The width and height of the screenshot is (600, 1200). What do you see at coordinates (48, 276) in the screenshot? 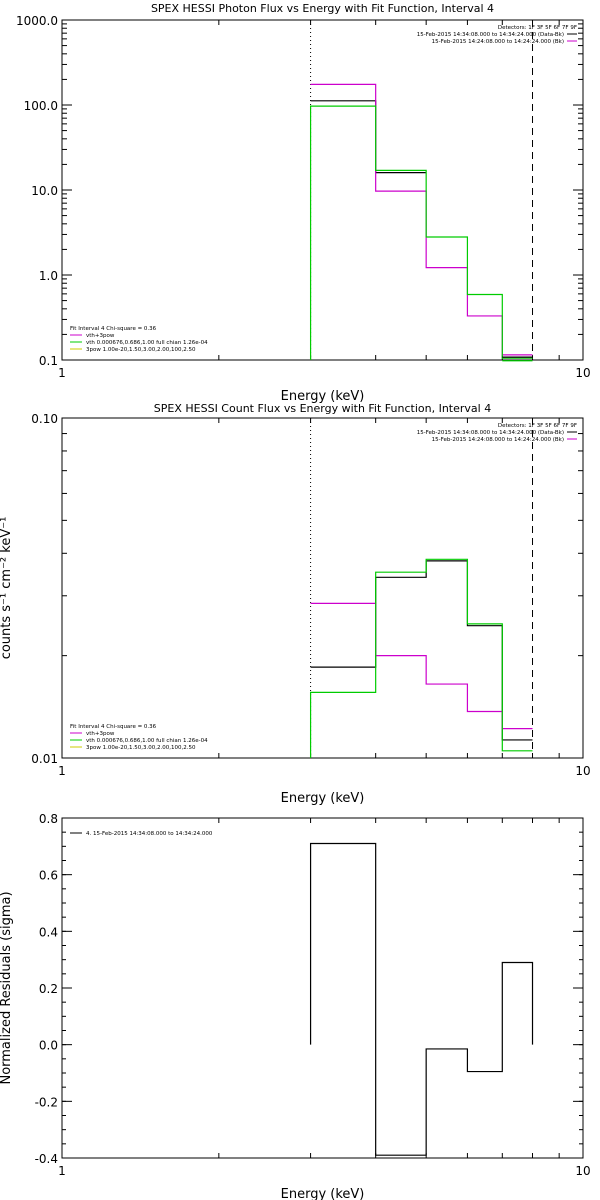
I see `y-tick-label: 1.0` at bounding box center [48, 276].